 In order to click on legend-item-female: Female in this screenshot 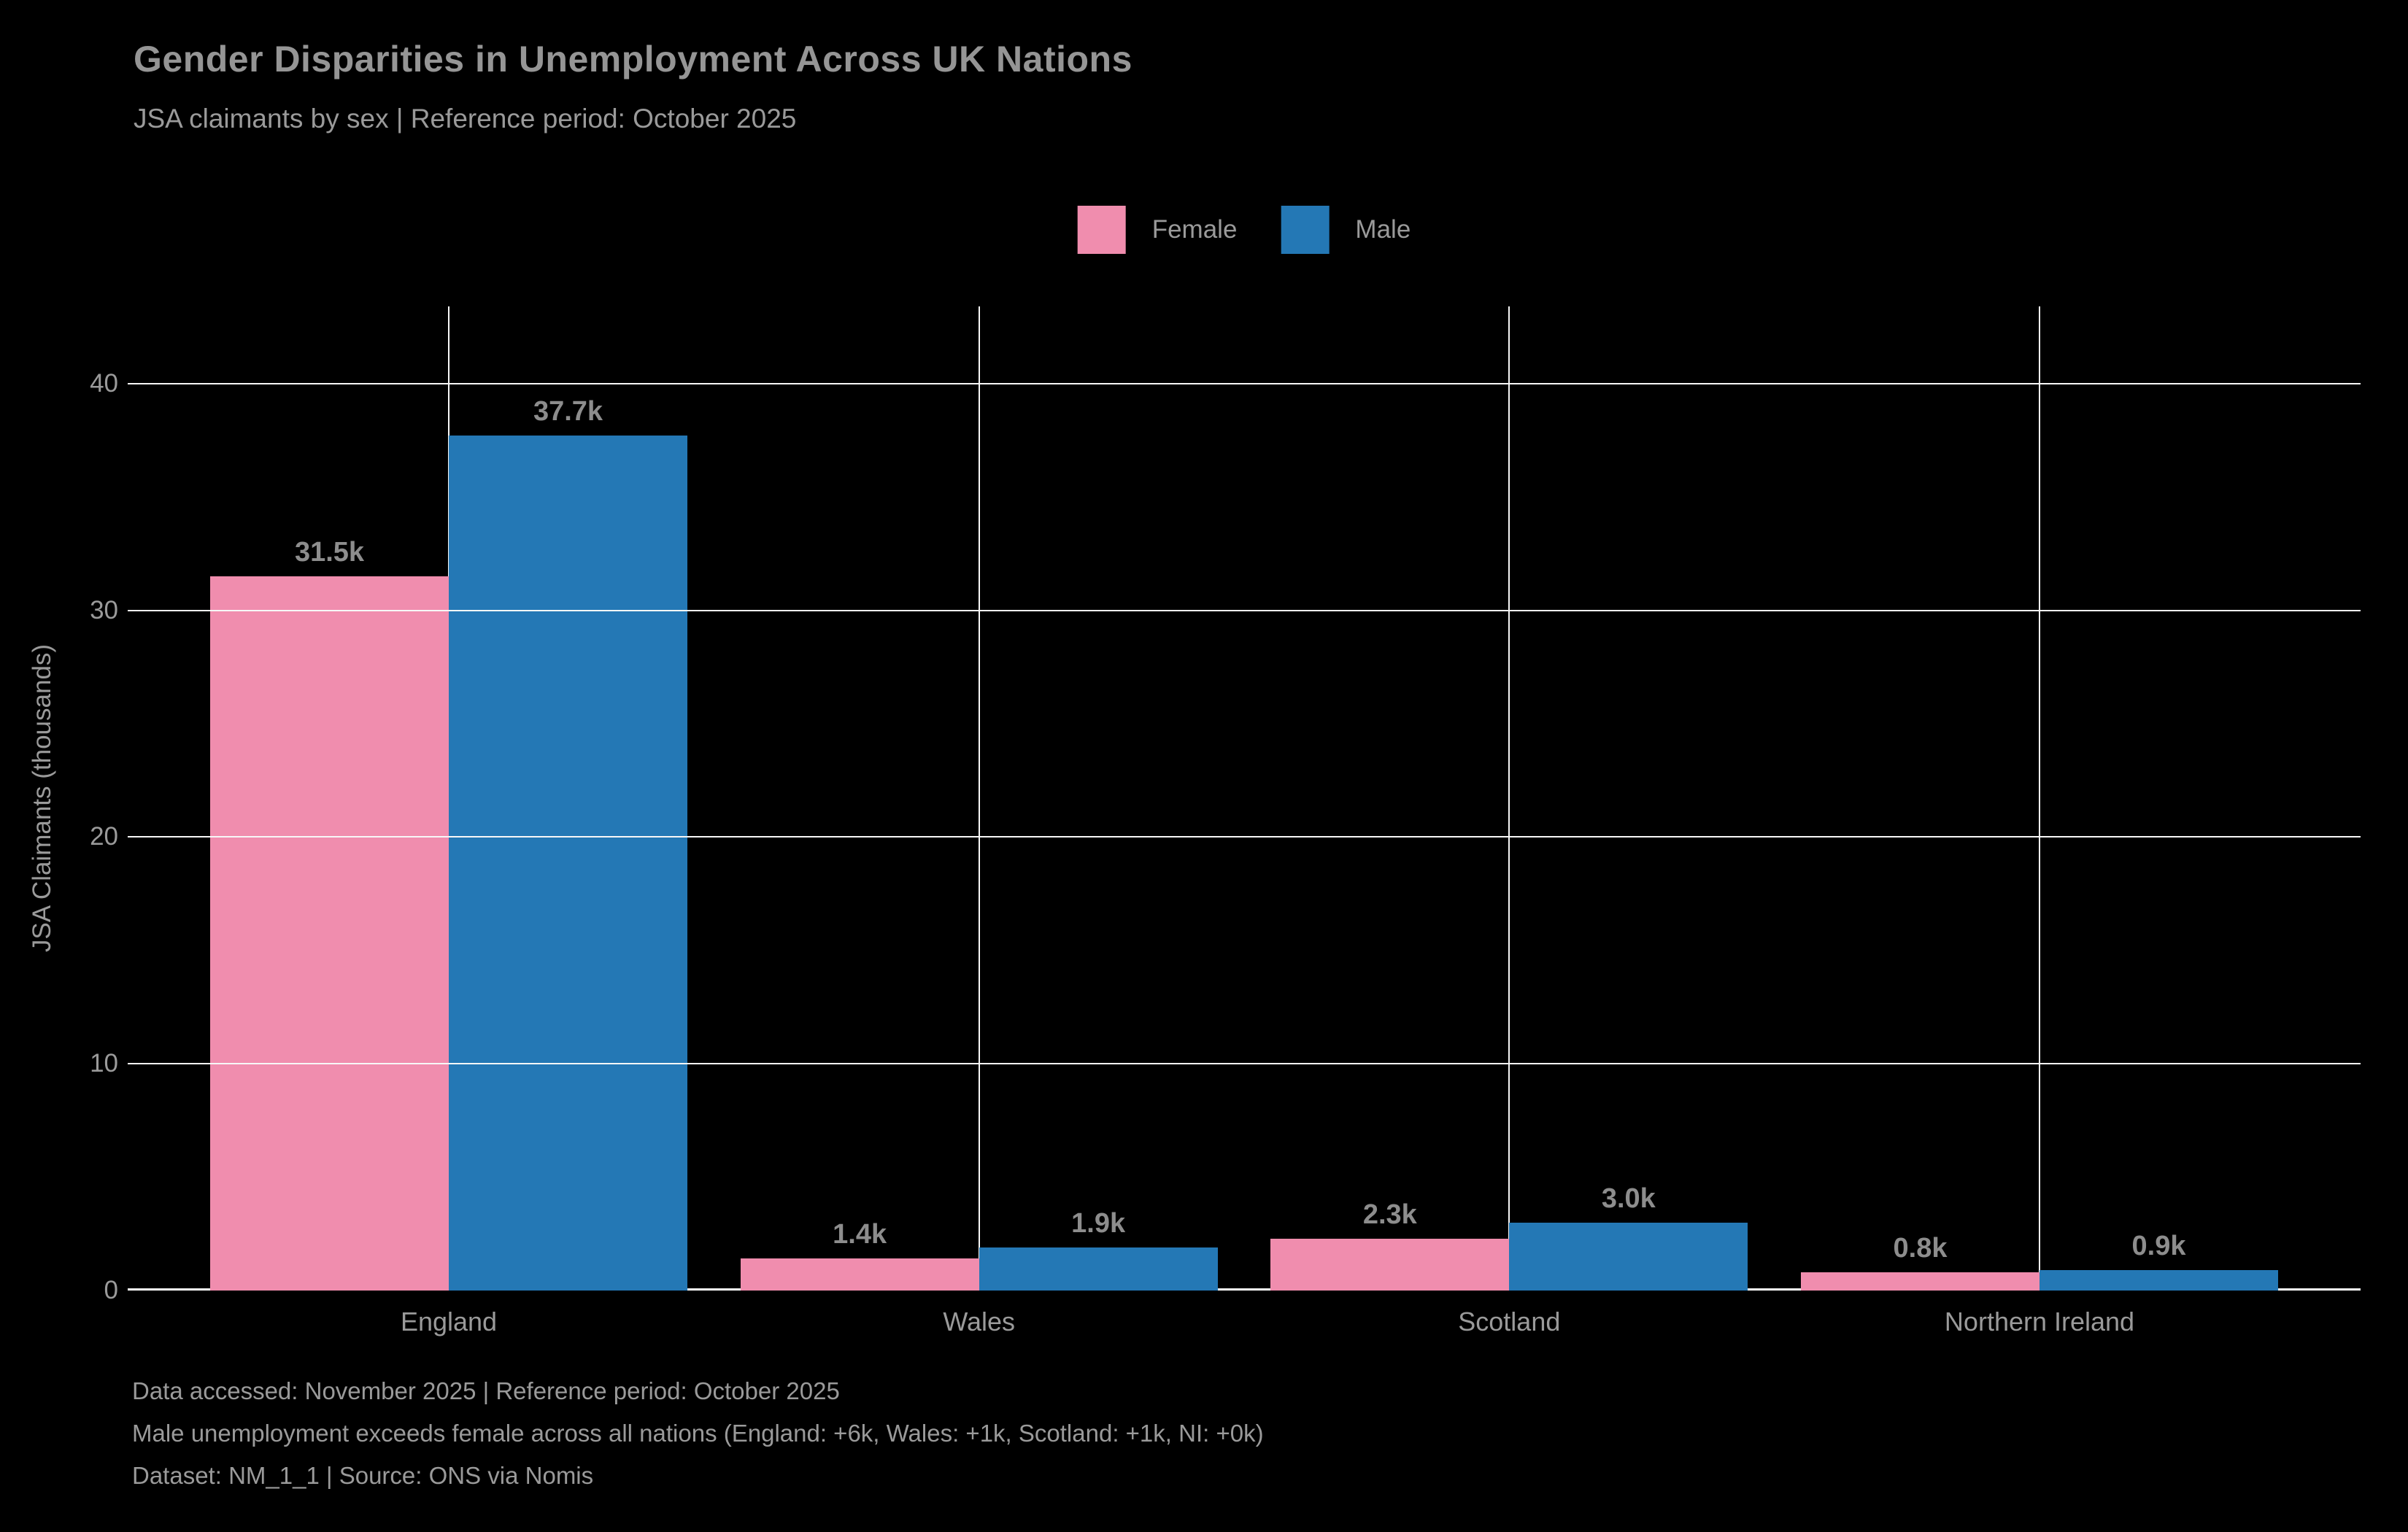, I will do `click(1157, 230)`.